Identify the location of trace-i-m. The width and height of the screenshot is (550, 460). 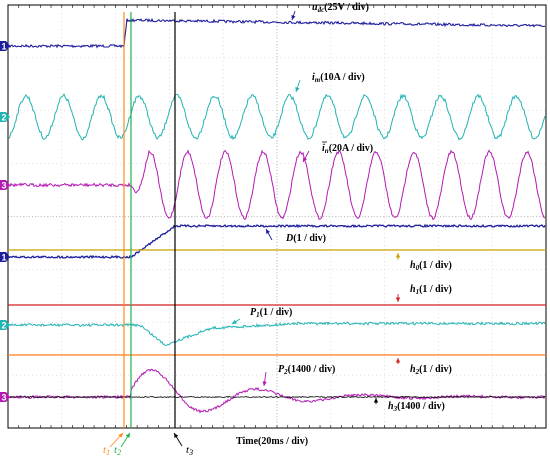
(277, 117).